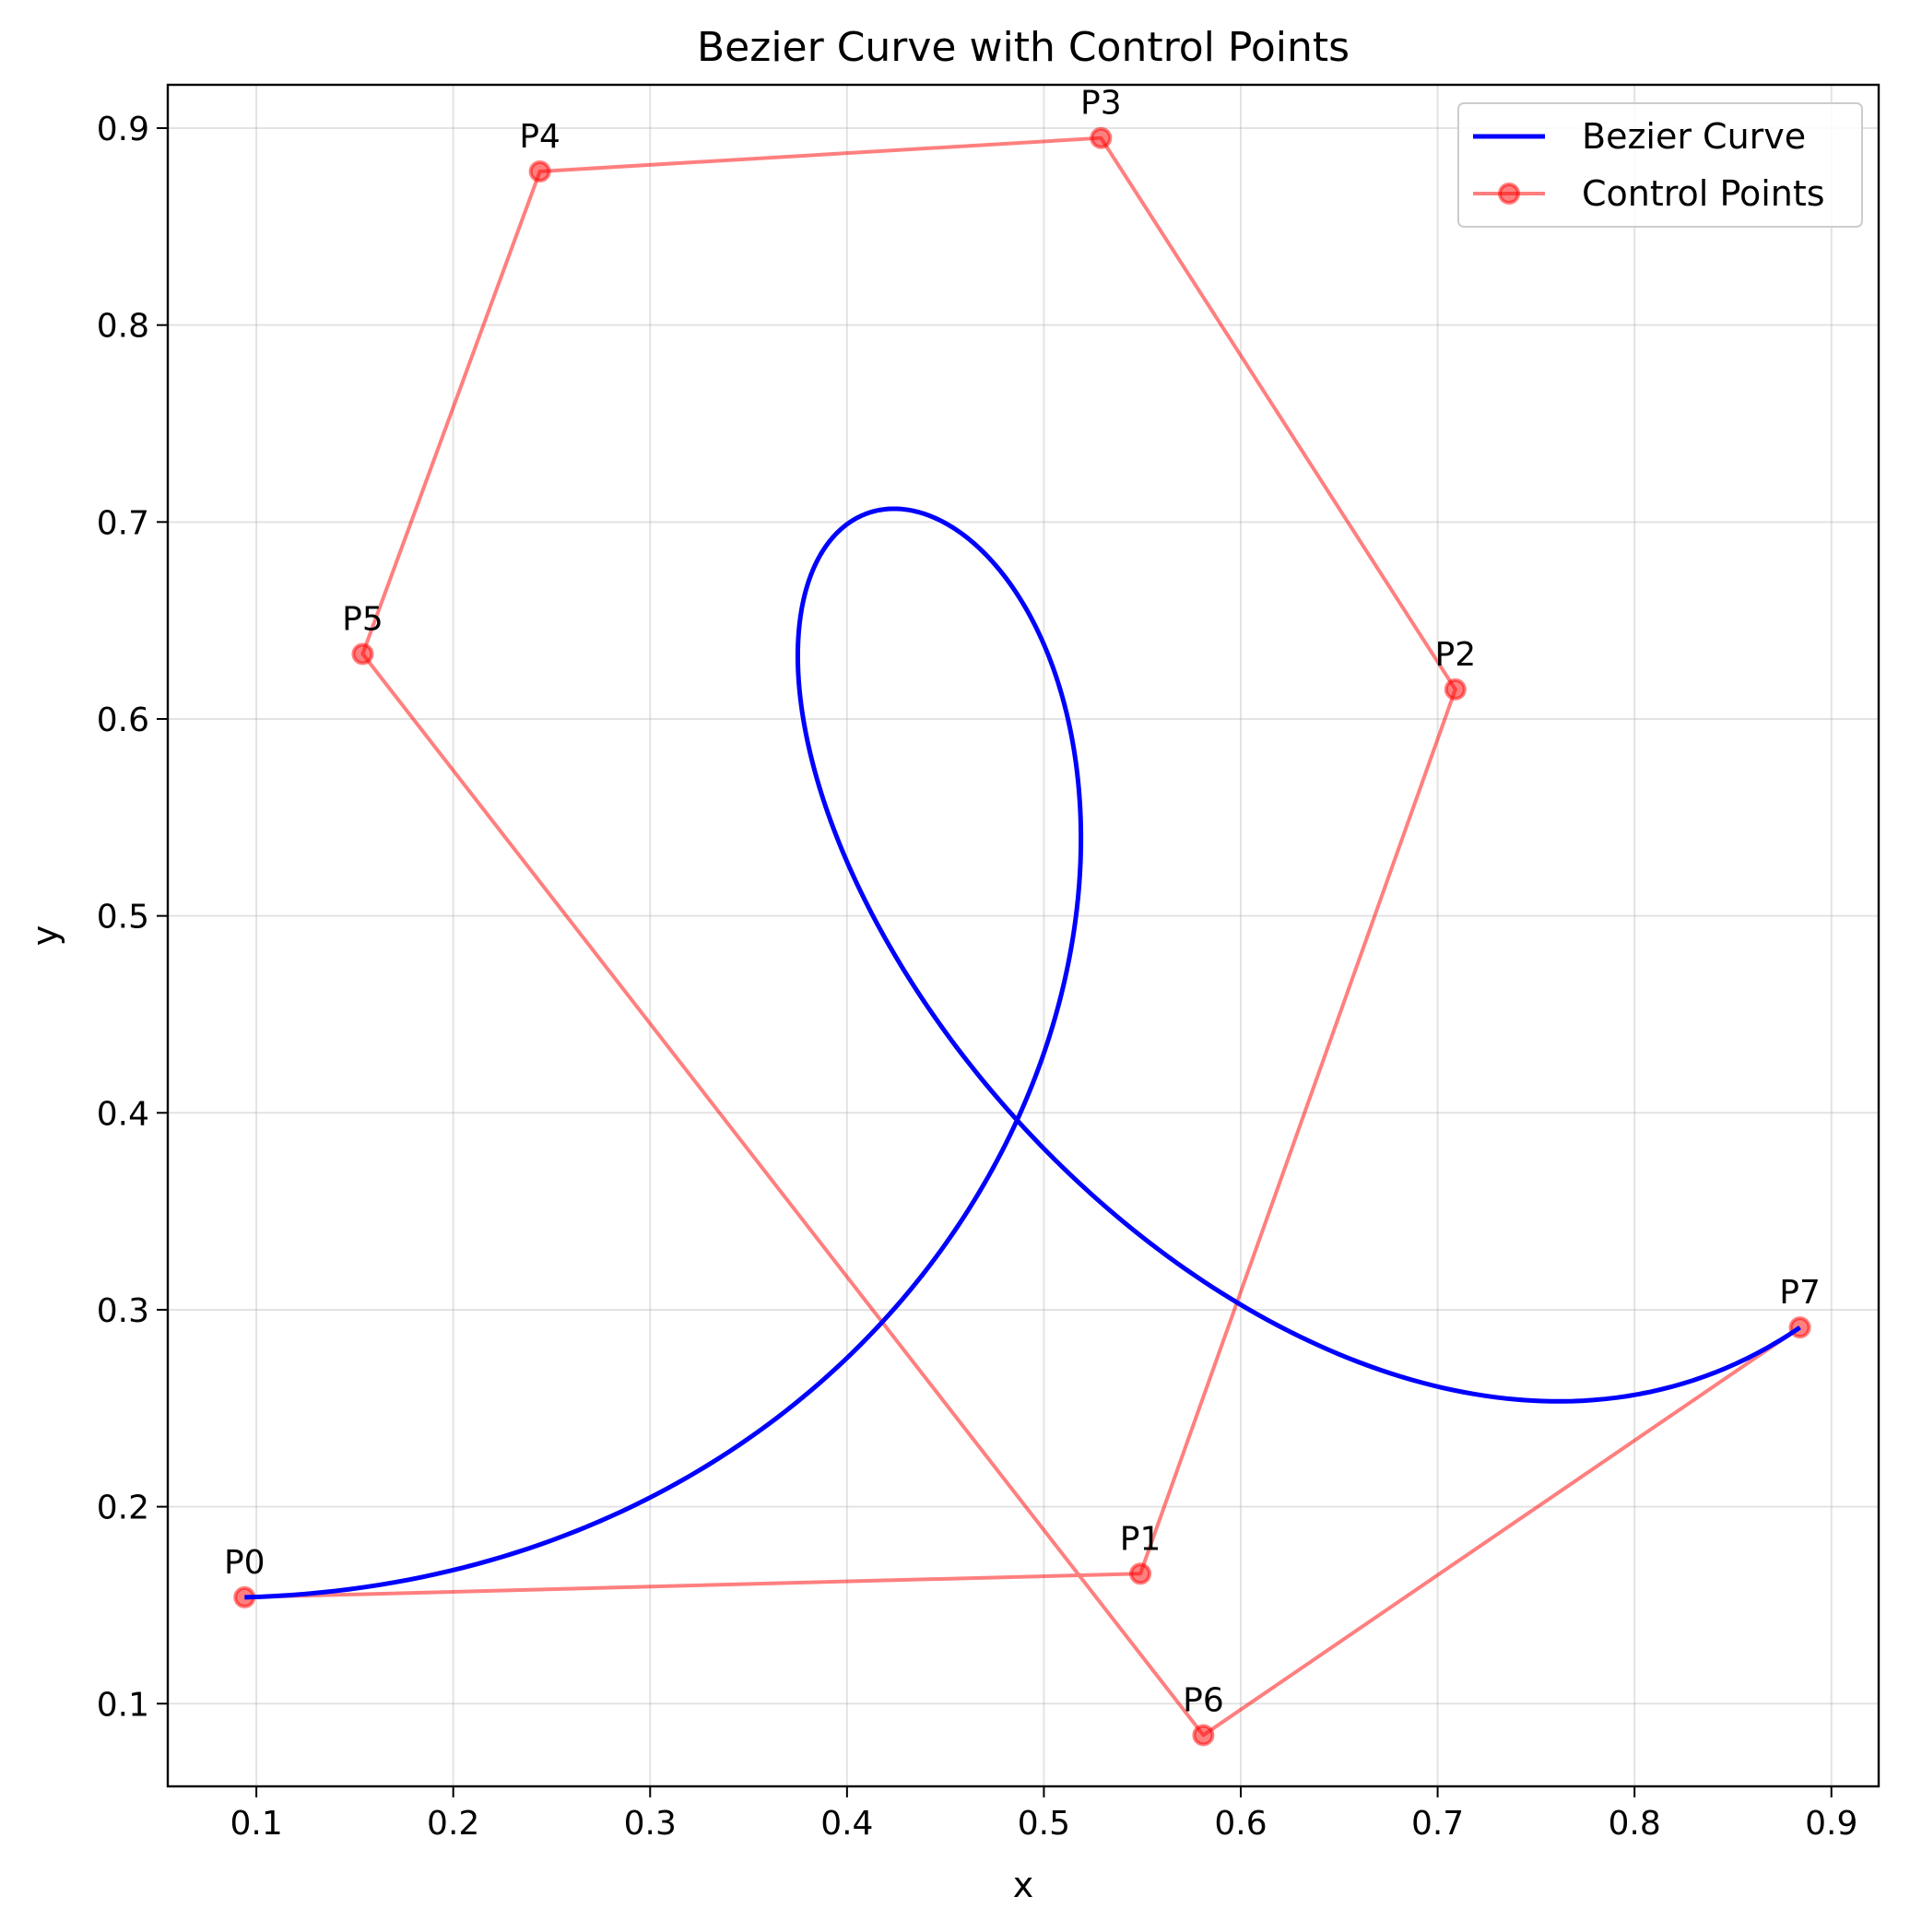 The width and height of the screenshot is (1910, 1932). I want to click on y-axis: 0.1 0.2 0.3 0.4 0.5 0.6 0.7 0.8 0.9, so click(132, 917).